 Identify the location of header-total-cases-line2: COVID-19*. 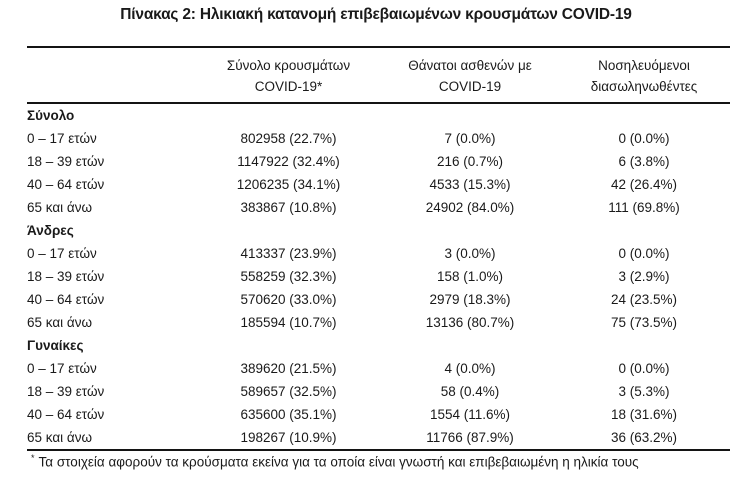
(288, 86).